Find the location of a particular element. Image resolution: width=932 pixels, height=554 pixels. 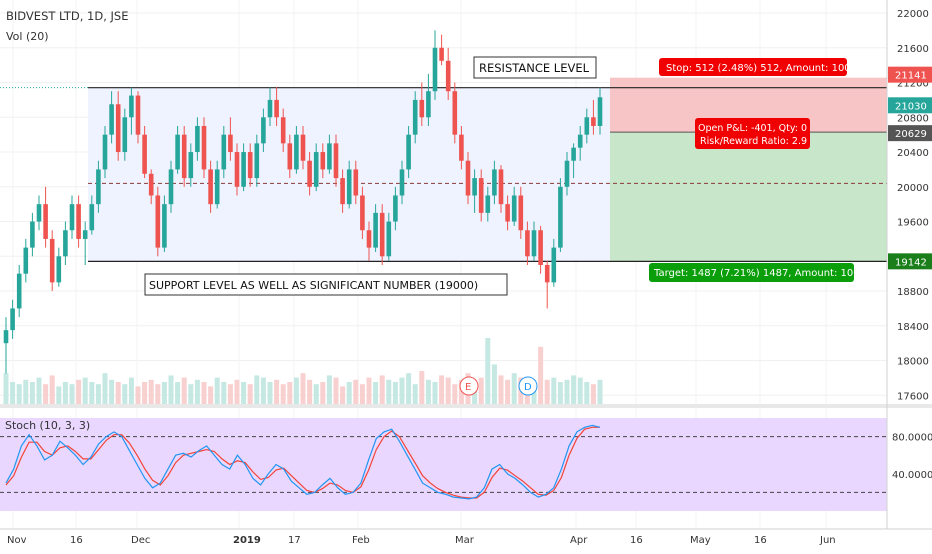

target-label: Target: 1487 (7.21%) 1487, Amount: 1000 is located at coordinates (759, 273).